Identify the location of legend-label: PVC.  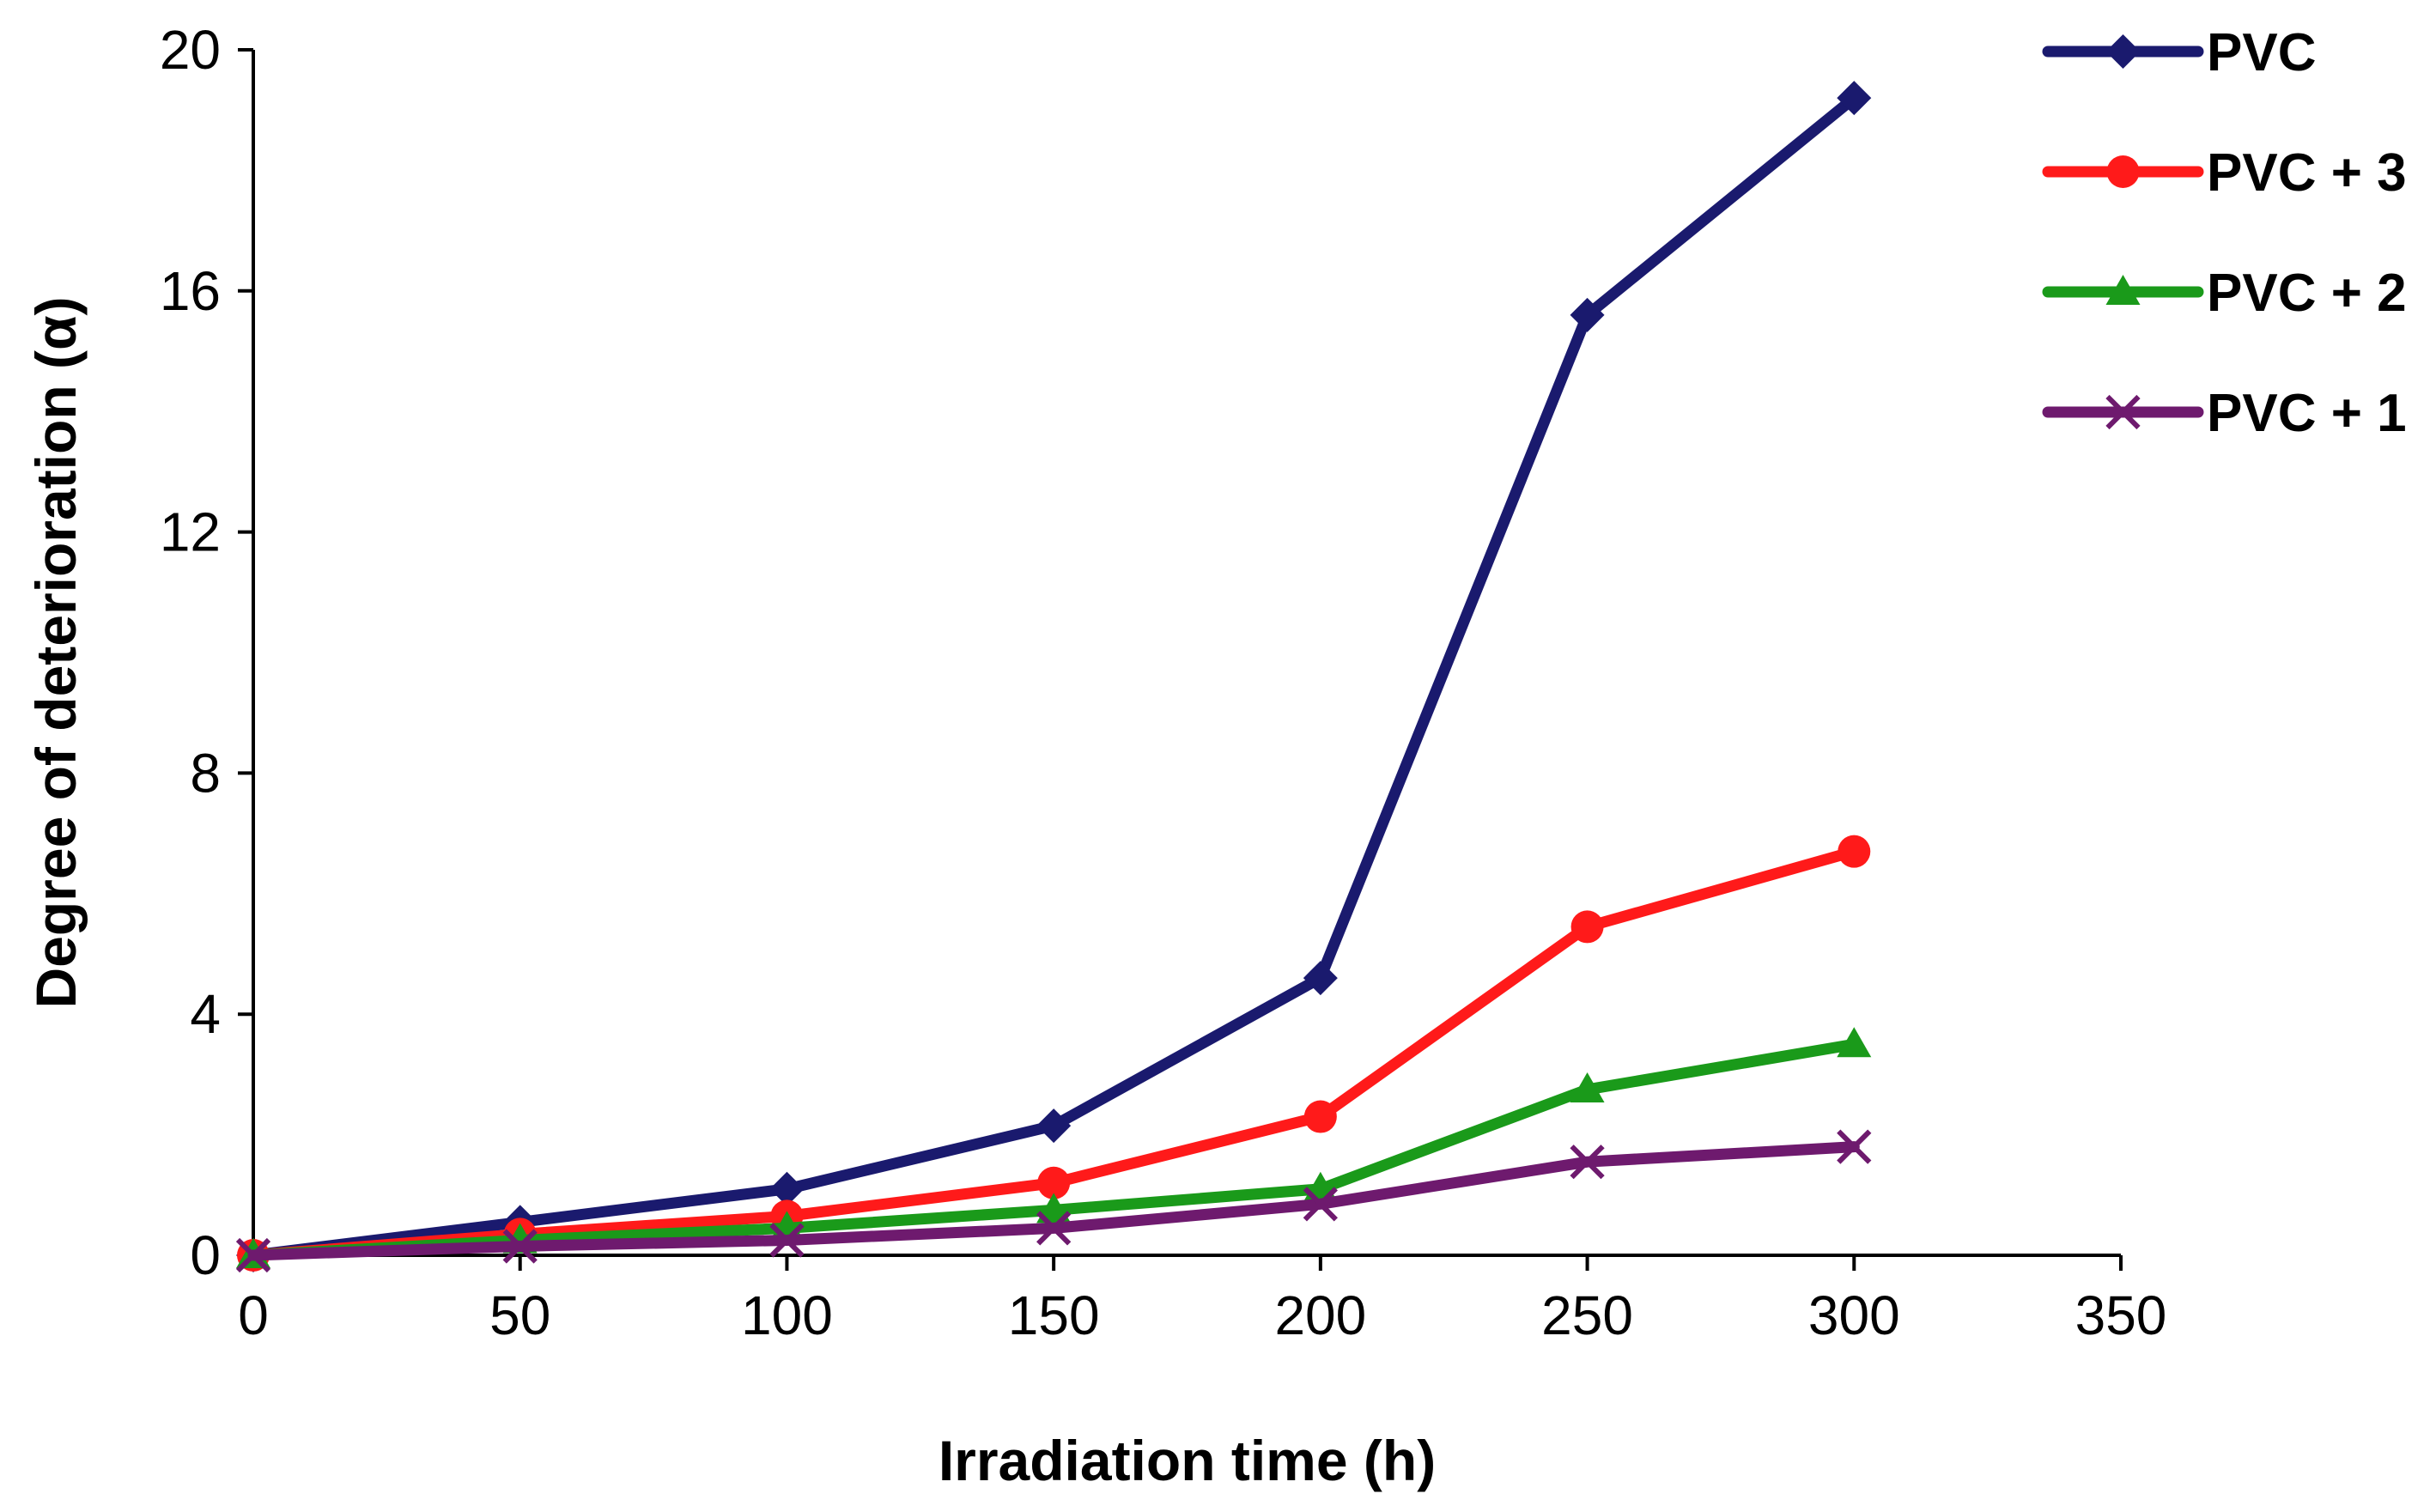
(2262, 52).